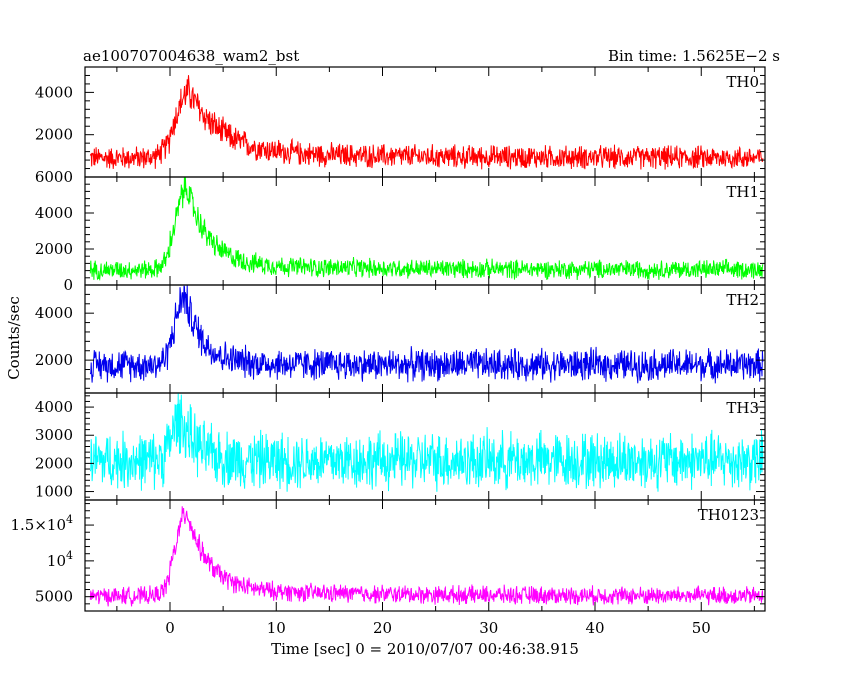 The height and width of the screenshot is (680, 850). I want to click on series-line-th0123, so click(426, 556).